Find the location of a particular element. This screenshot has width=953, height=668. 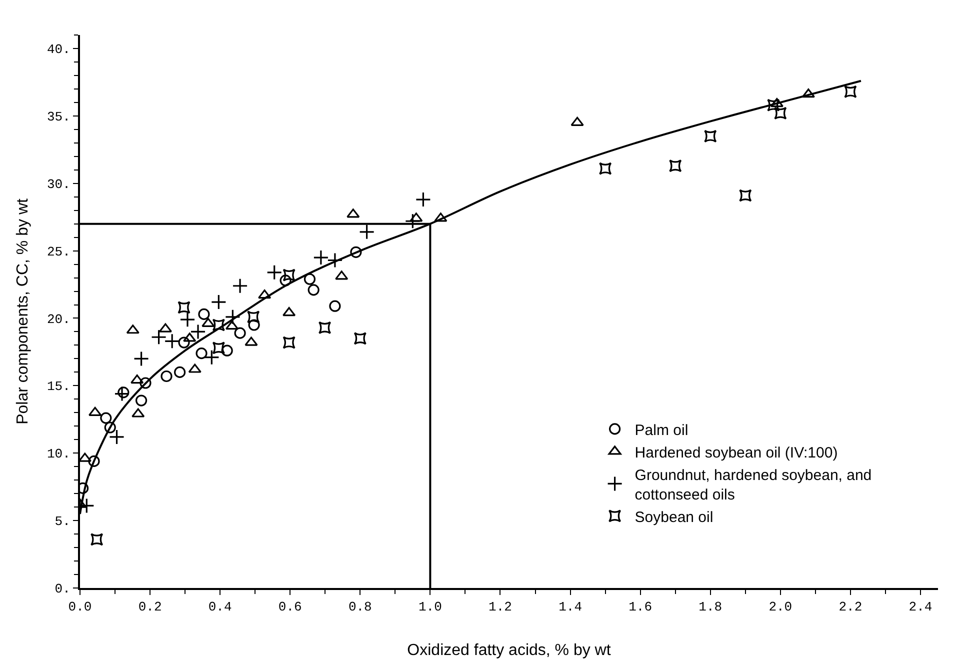

x-tick-label: 1.4 is located at coordinates (570, 607).